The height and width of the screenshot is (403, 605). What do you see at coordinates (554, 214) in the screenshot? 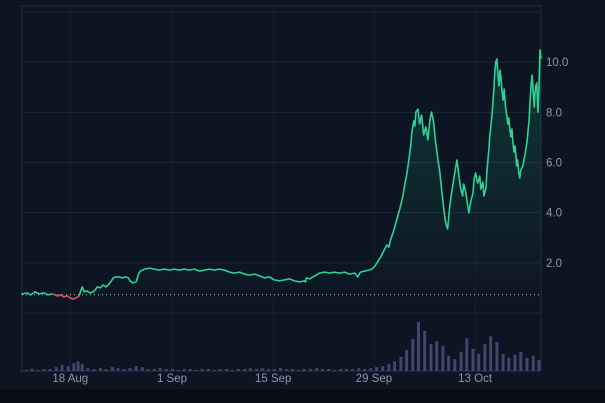
I see `y-tick-label: 4.0` at bounding box center [554, 214].